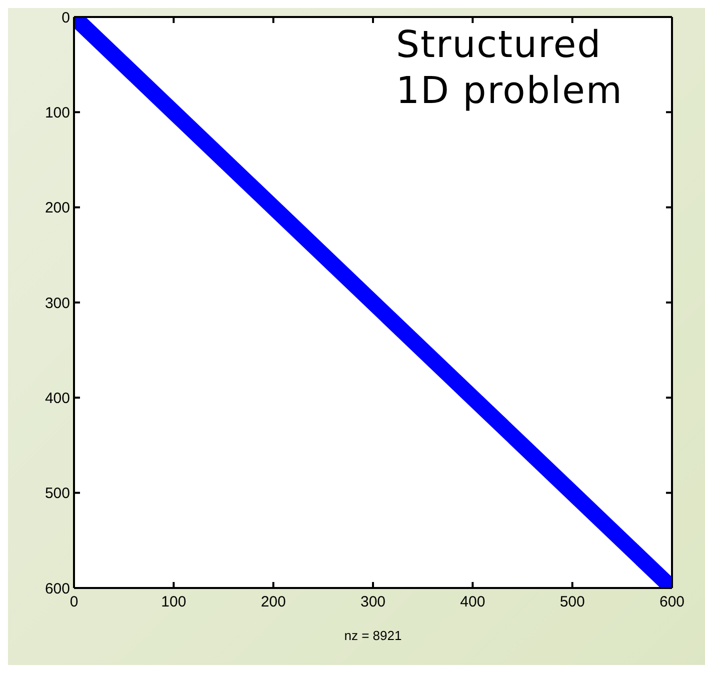 This screenshot has width=705, height=673. What do you see at coordinates (57, 113) in the screenshot?
I see `y-tick-label: 100` at bounding box center [57, 113].